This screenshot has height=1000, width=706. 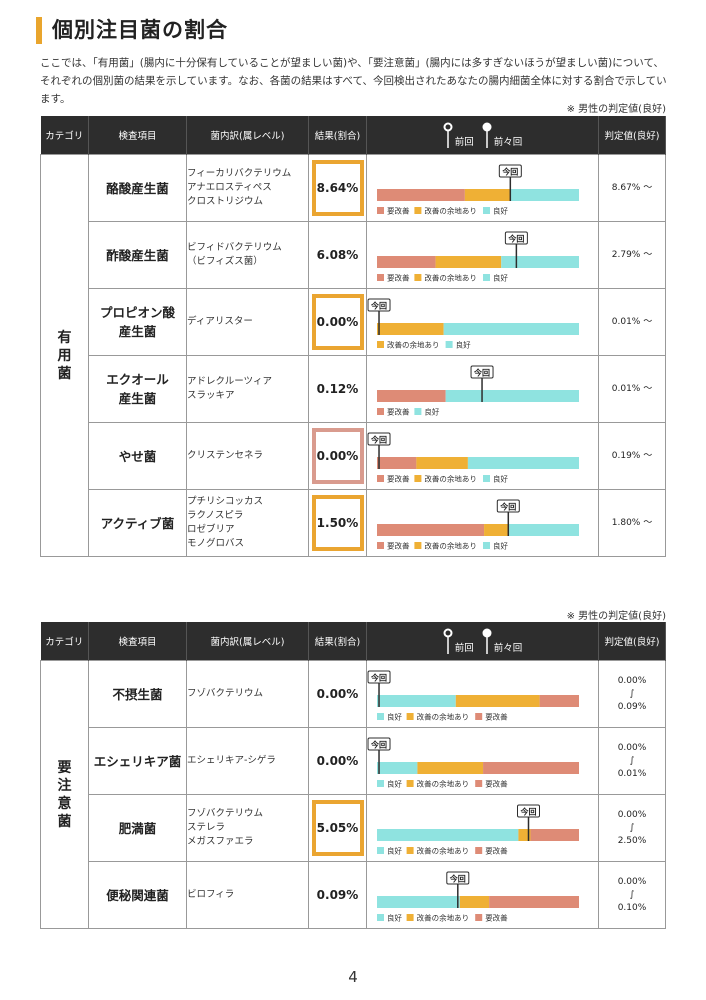 I want to click on header-history: 前回 前々回, so click(x=482, y=135).